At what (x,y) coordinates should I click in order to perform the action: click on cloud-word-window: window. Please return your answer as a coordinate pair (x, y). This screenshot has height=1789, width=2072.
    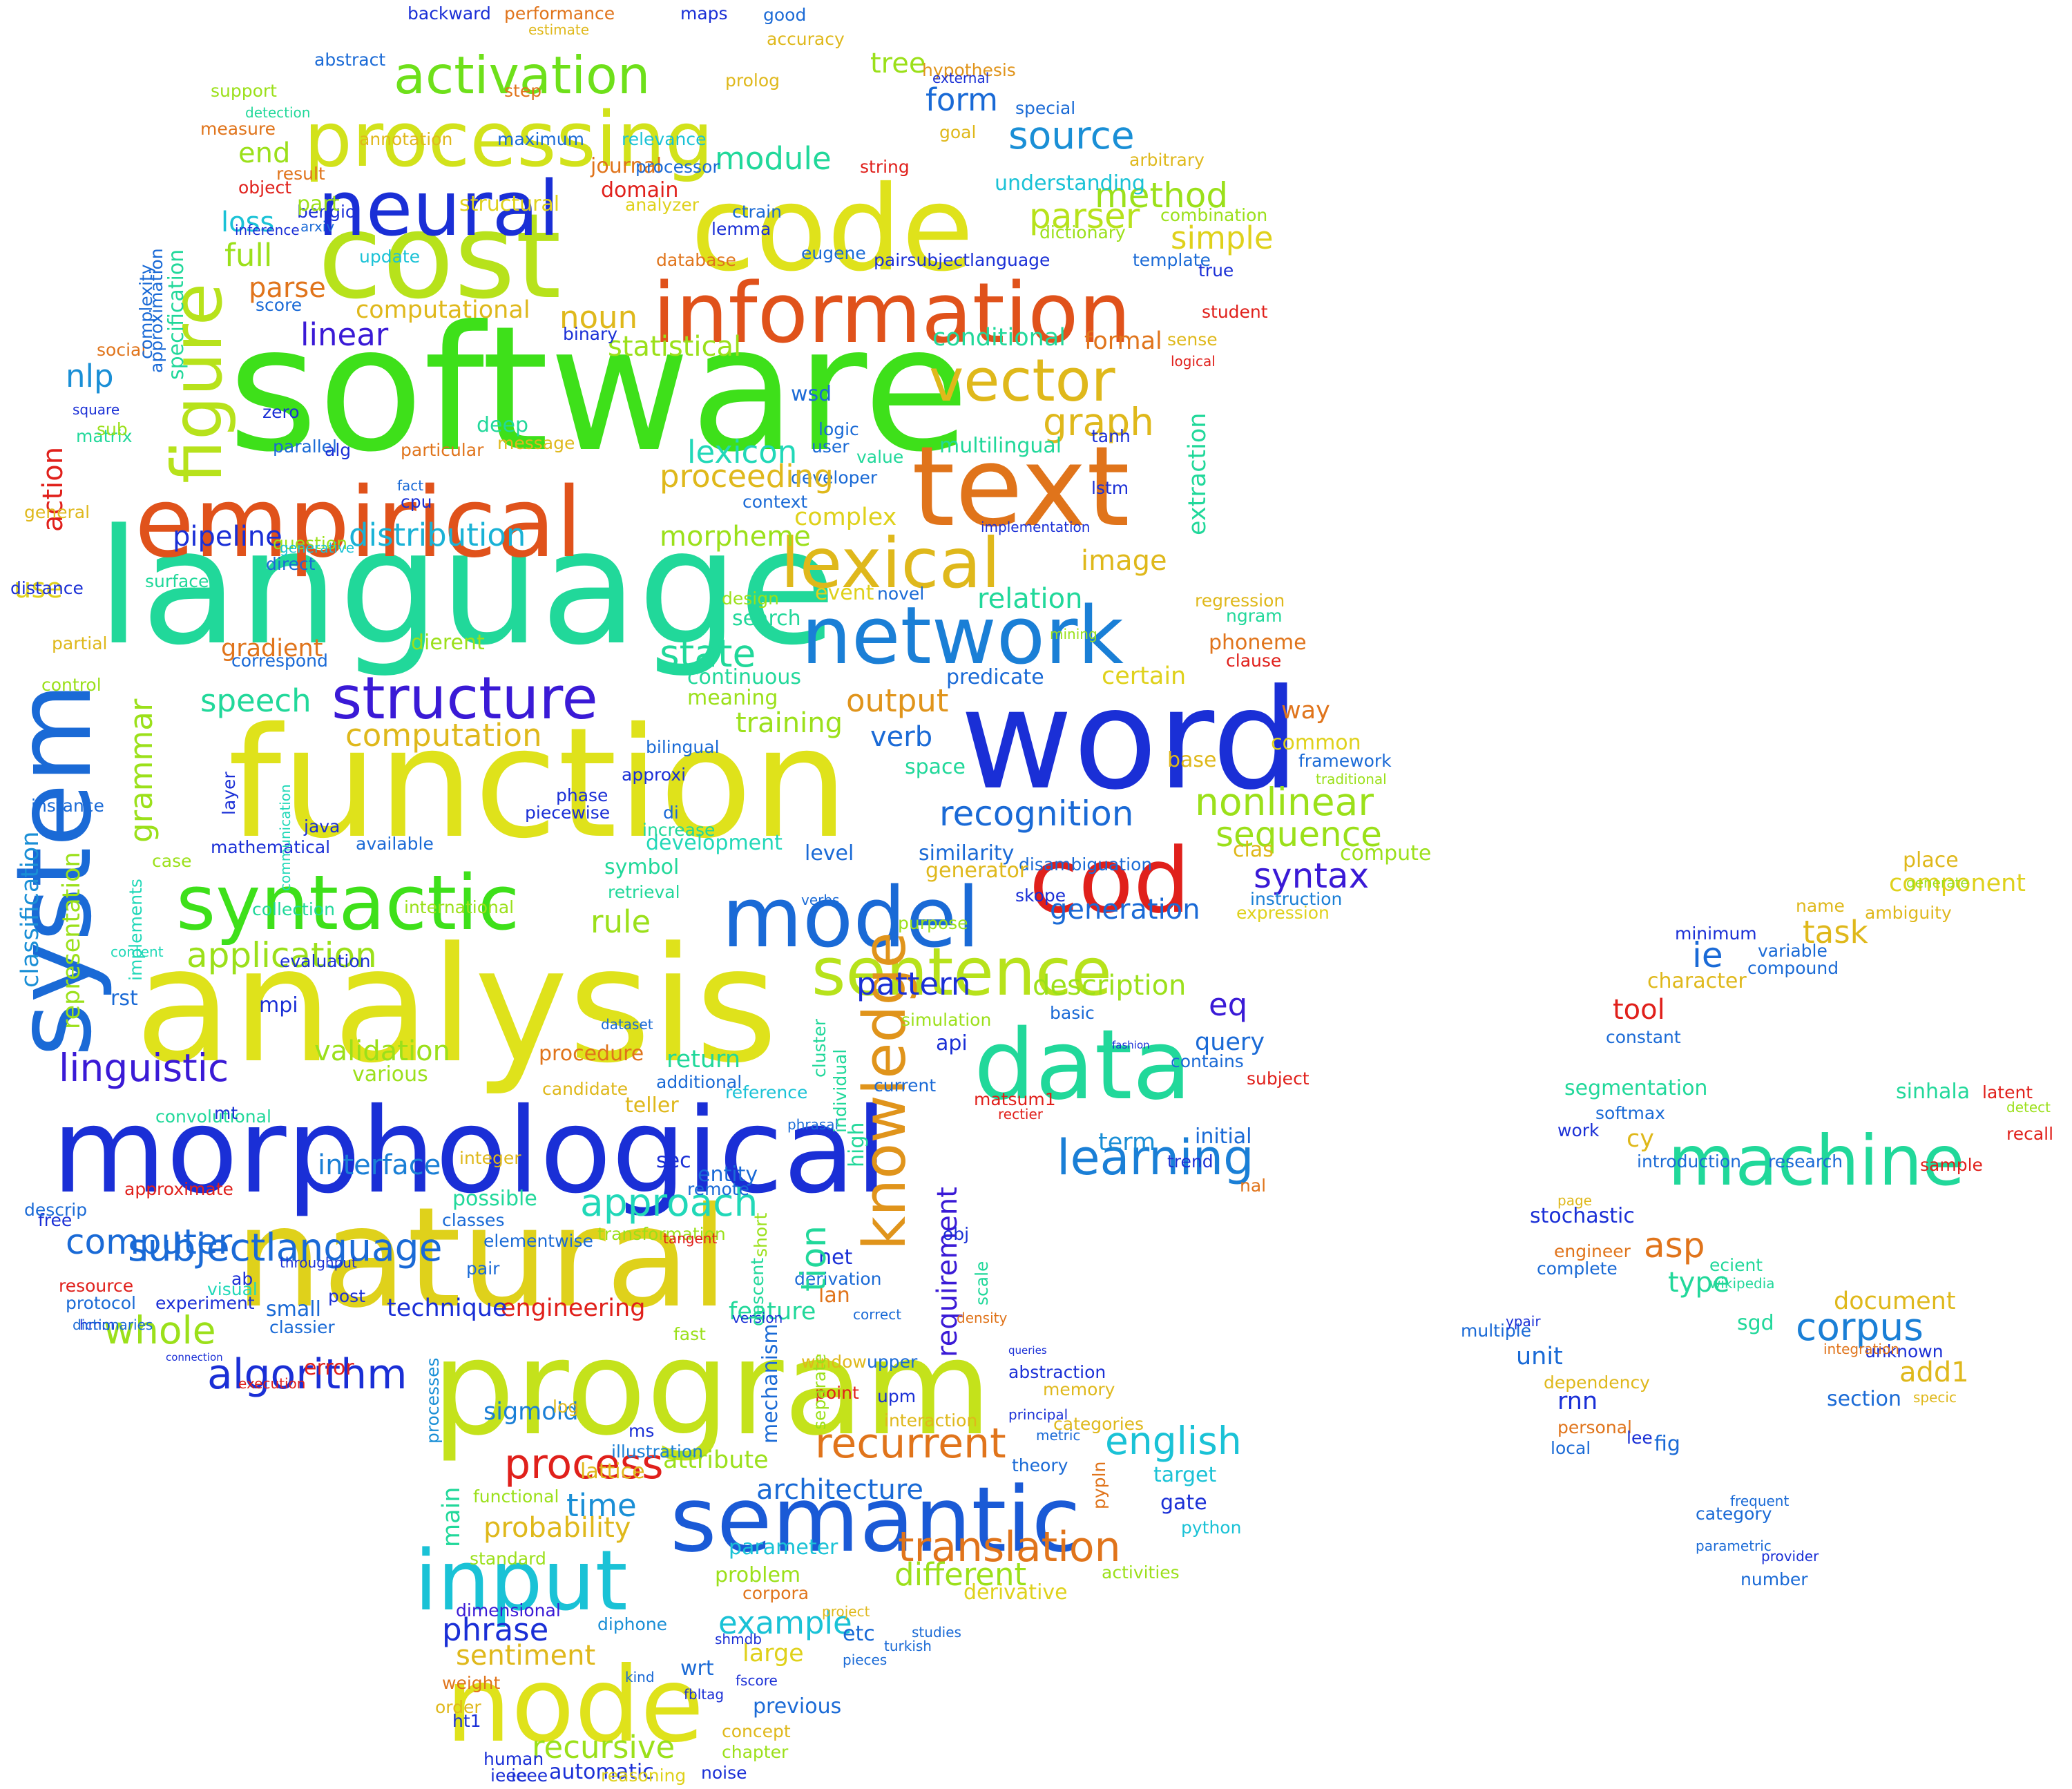
    Looking at the image, I should click on (834, 1362).